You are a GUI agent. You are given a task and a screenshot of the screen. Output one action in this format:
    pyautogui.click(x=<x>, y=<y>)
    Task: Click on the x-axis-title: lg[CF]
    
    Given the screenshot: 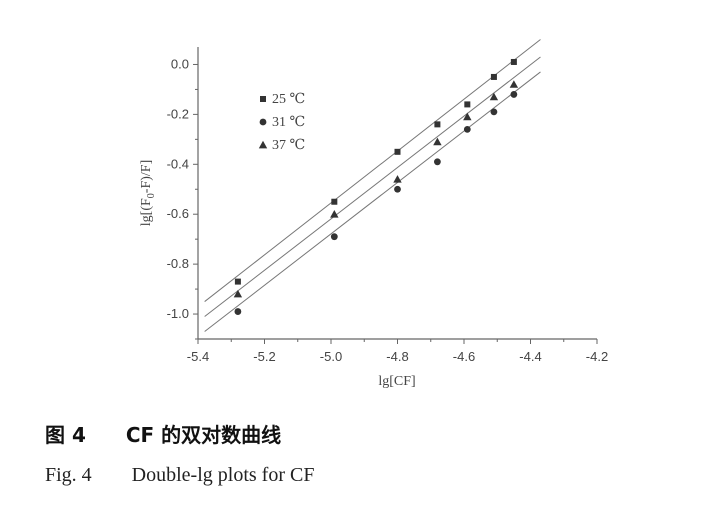 What is the action you would take?
    pyautogui.click(x=396, y=381)
    